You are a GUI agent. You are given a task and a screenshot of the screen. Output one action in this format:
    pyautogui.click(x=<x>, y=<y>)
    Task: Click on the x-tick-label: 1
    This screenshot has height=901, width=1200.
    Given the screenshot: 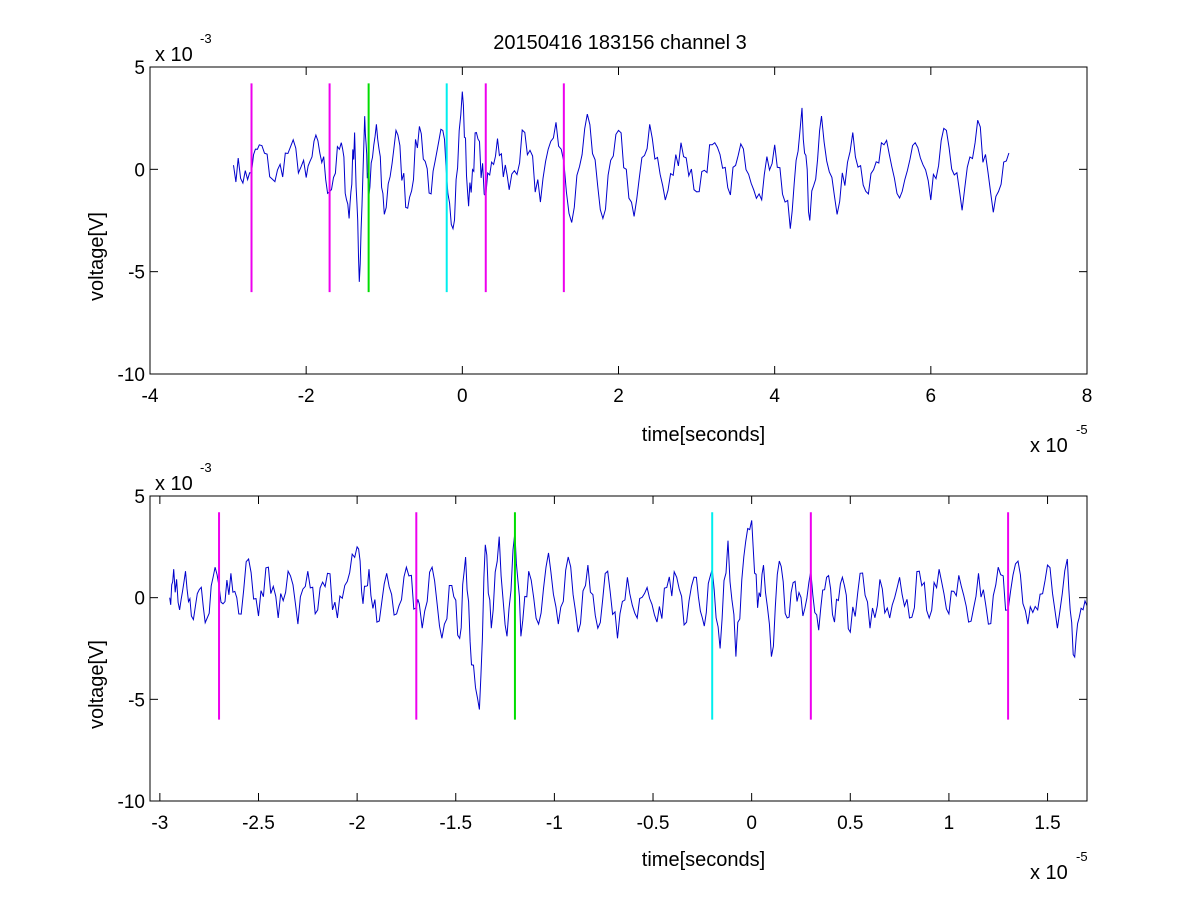 What is the action you would take?
    pyautogui.click(x=949, y=823)
    